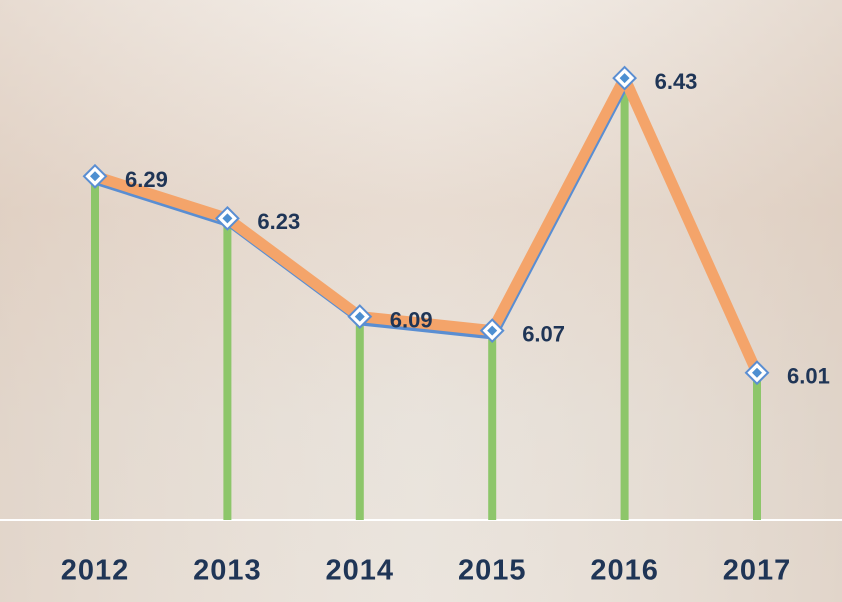 This screenshot has width=842, height=602. I want to click on data-label: 6.29, so click(146, 179).